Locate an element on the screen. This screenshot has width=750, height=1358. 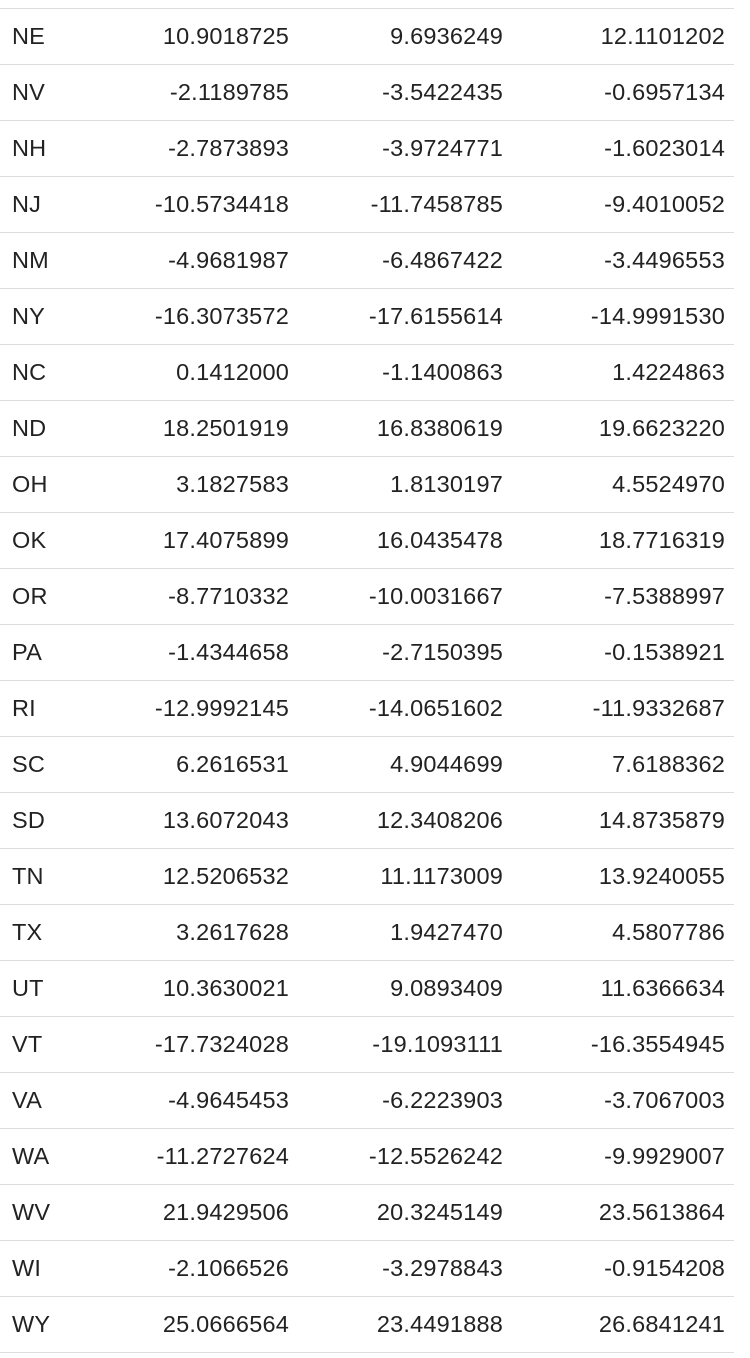
table-row: VA -4.9645453 -6.2223903 -3.7067003 is located at coordinates (367, 1100).